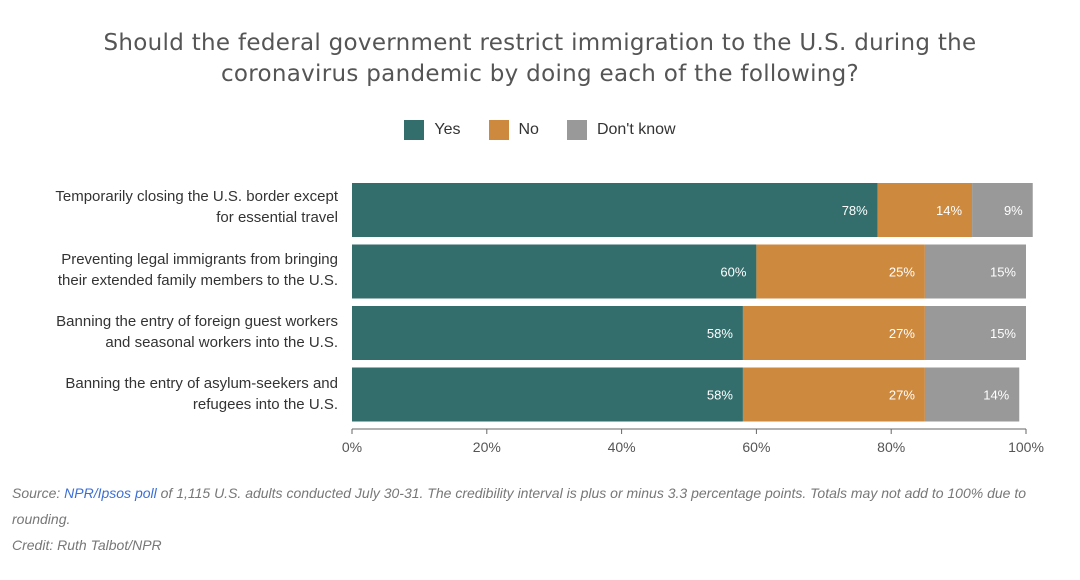  I want to click on data-label-no-4: 27%, so click(902, 395).